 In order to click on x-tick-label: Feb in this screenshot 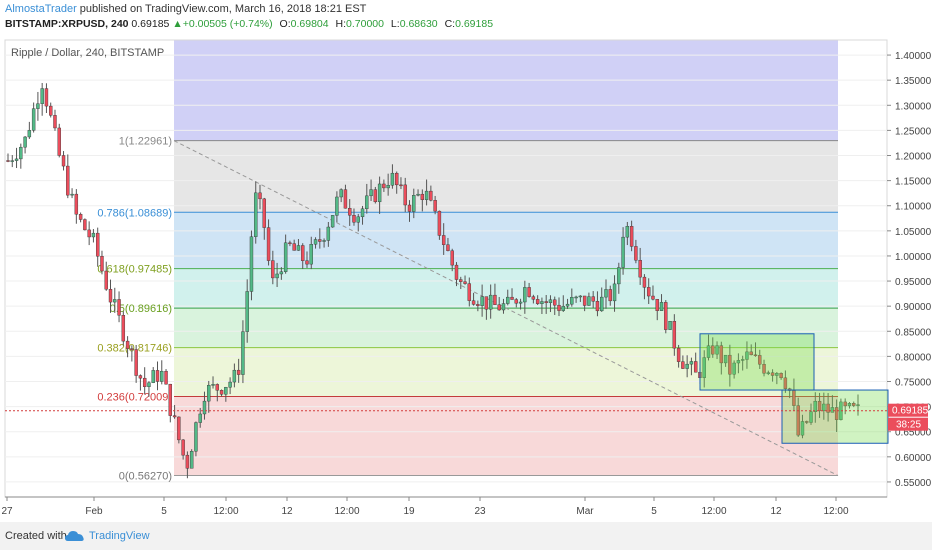, I will do `click(94, 511)`.